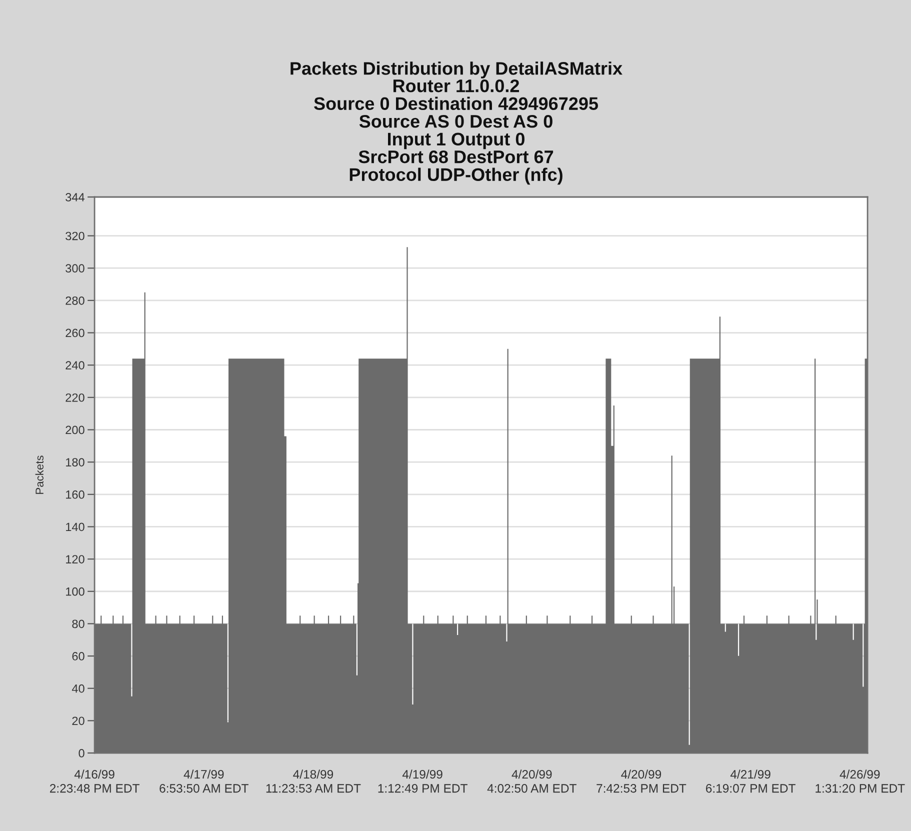  Describe the element at coordinates (78, 721) in the screenshot. I see `y-tick-label: 20` at that location.